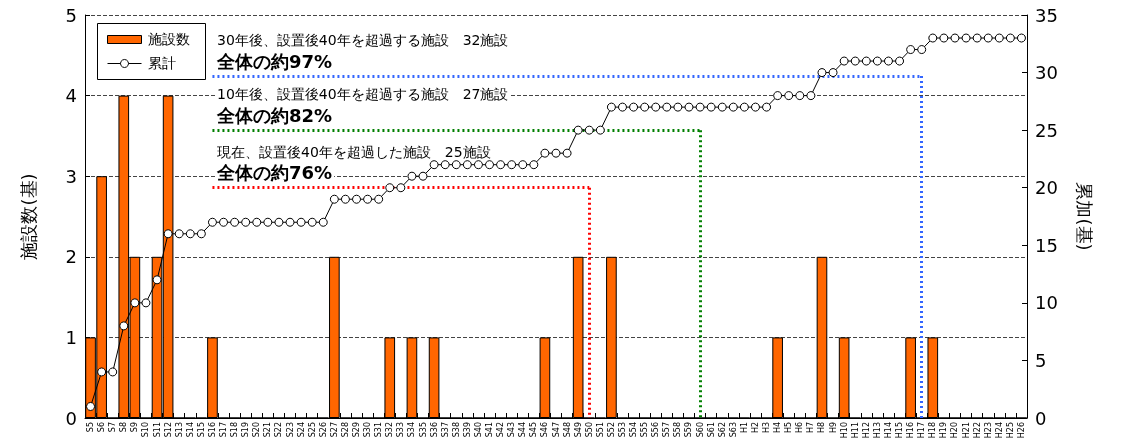 The height and width of the screenshot is (446, 1124). I want to click on y-tick-label: 2, so click(71, 257).